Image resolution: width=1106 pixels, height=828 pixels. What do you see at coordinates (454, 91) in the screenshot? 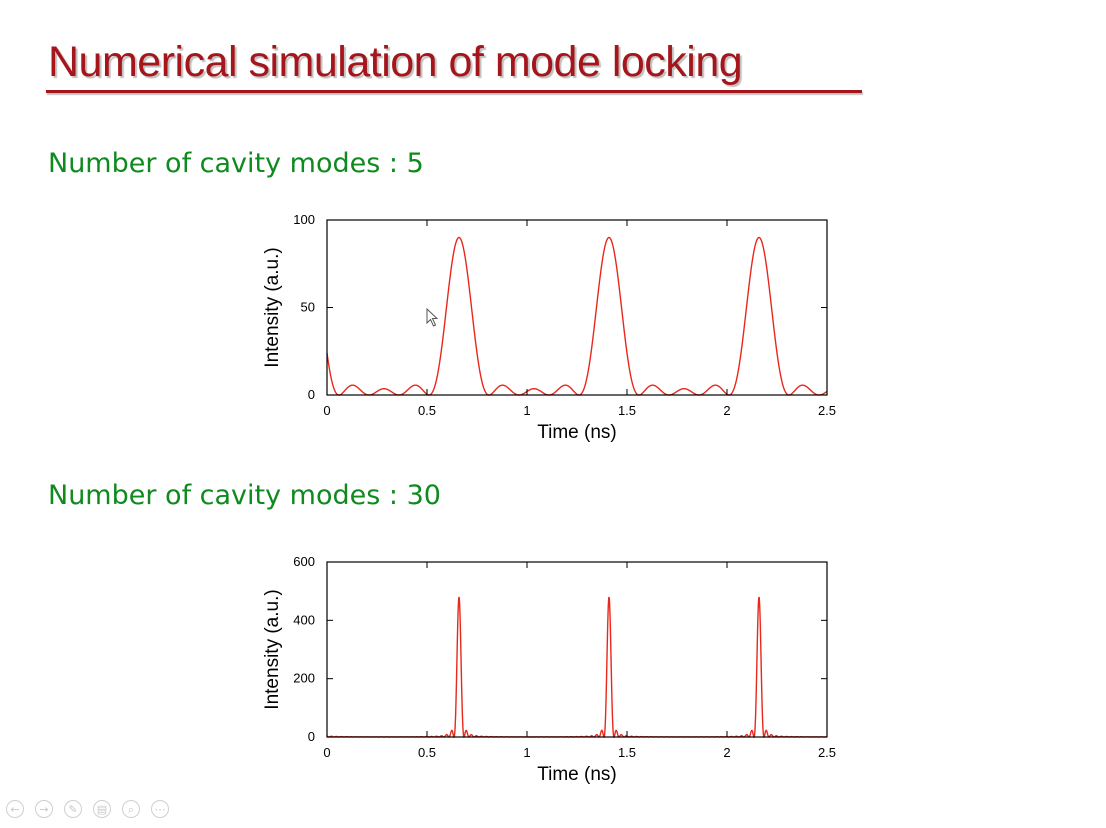
I see `title-underline` at bounding box center [454, 91].